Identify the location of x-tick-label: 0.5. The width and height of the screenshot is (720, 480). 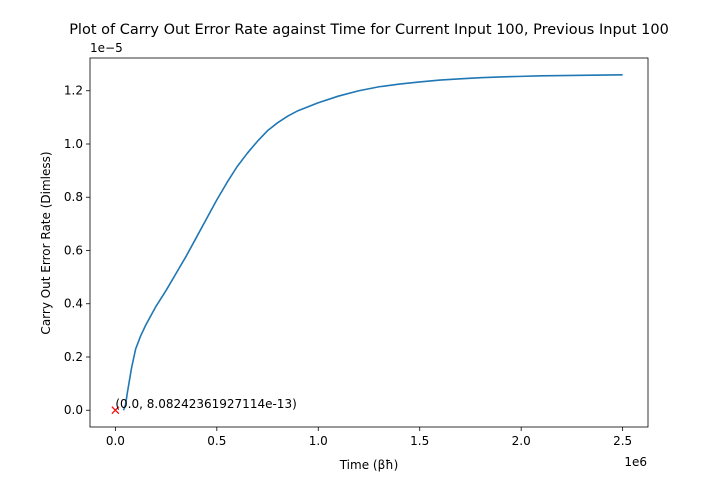
(216, 441).